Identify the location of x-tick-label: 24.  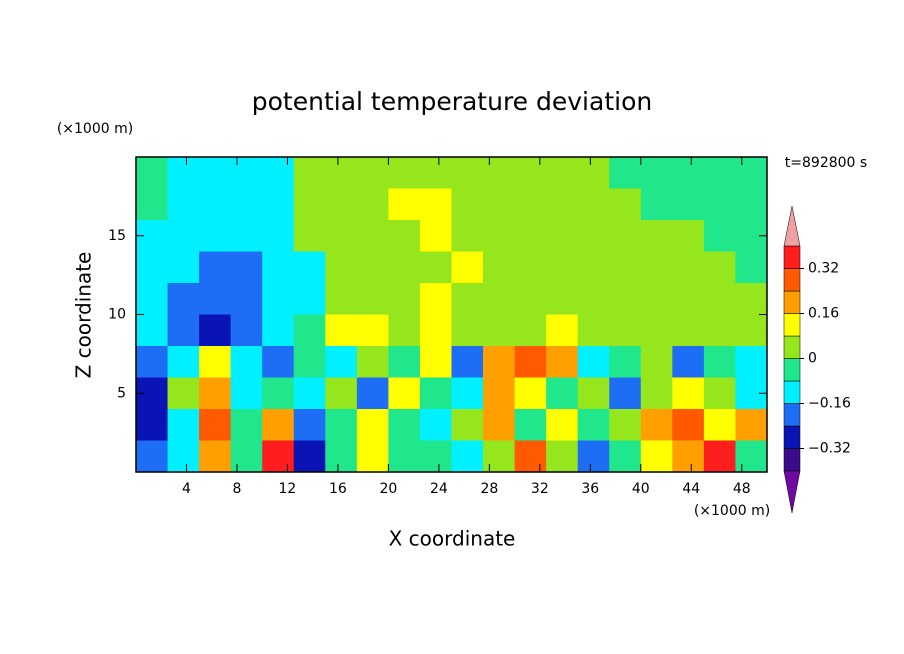
(439, 489).